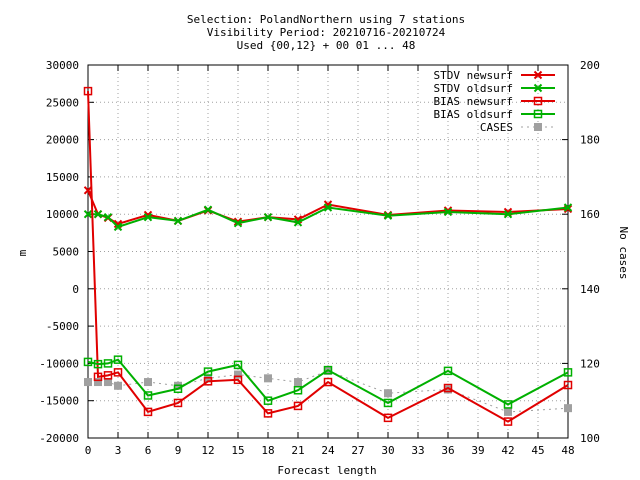  What do you see at coordinates (473, 101) in the screenshot?
I see `legend-label: BIAS newsurf` at bounding box center [473, 101].